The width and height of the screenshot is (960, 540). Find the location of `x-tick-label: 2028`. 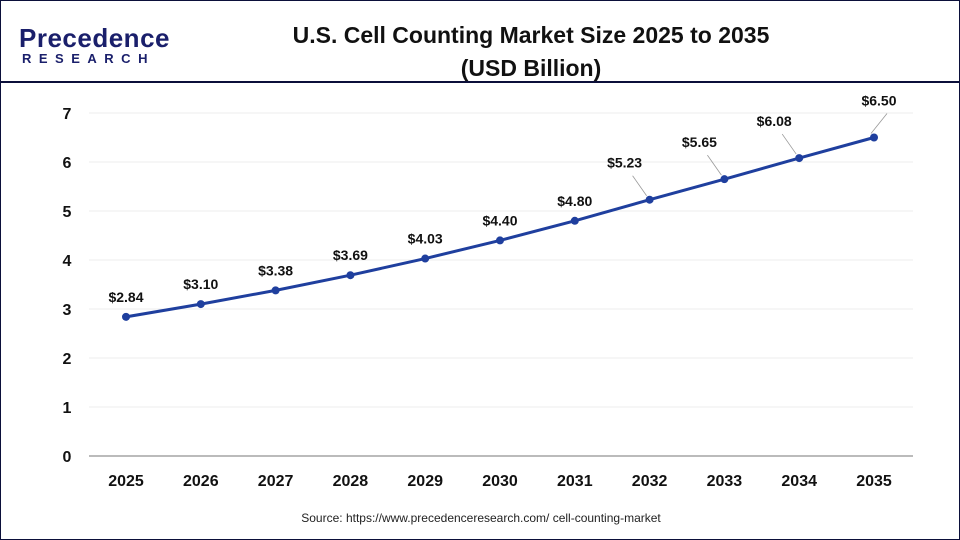

x-tick-label: 2028 is located at coordinates (351, 481).